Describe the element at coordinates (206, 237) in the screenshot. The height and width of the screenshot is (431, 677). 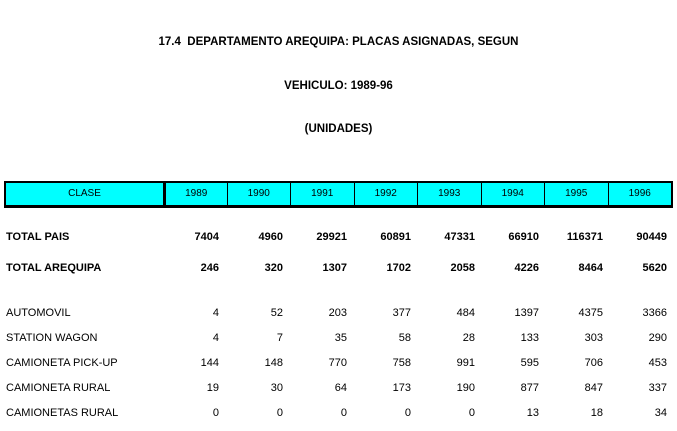
I see `cell-value: 7404` at that location.